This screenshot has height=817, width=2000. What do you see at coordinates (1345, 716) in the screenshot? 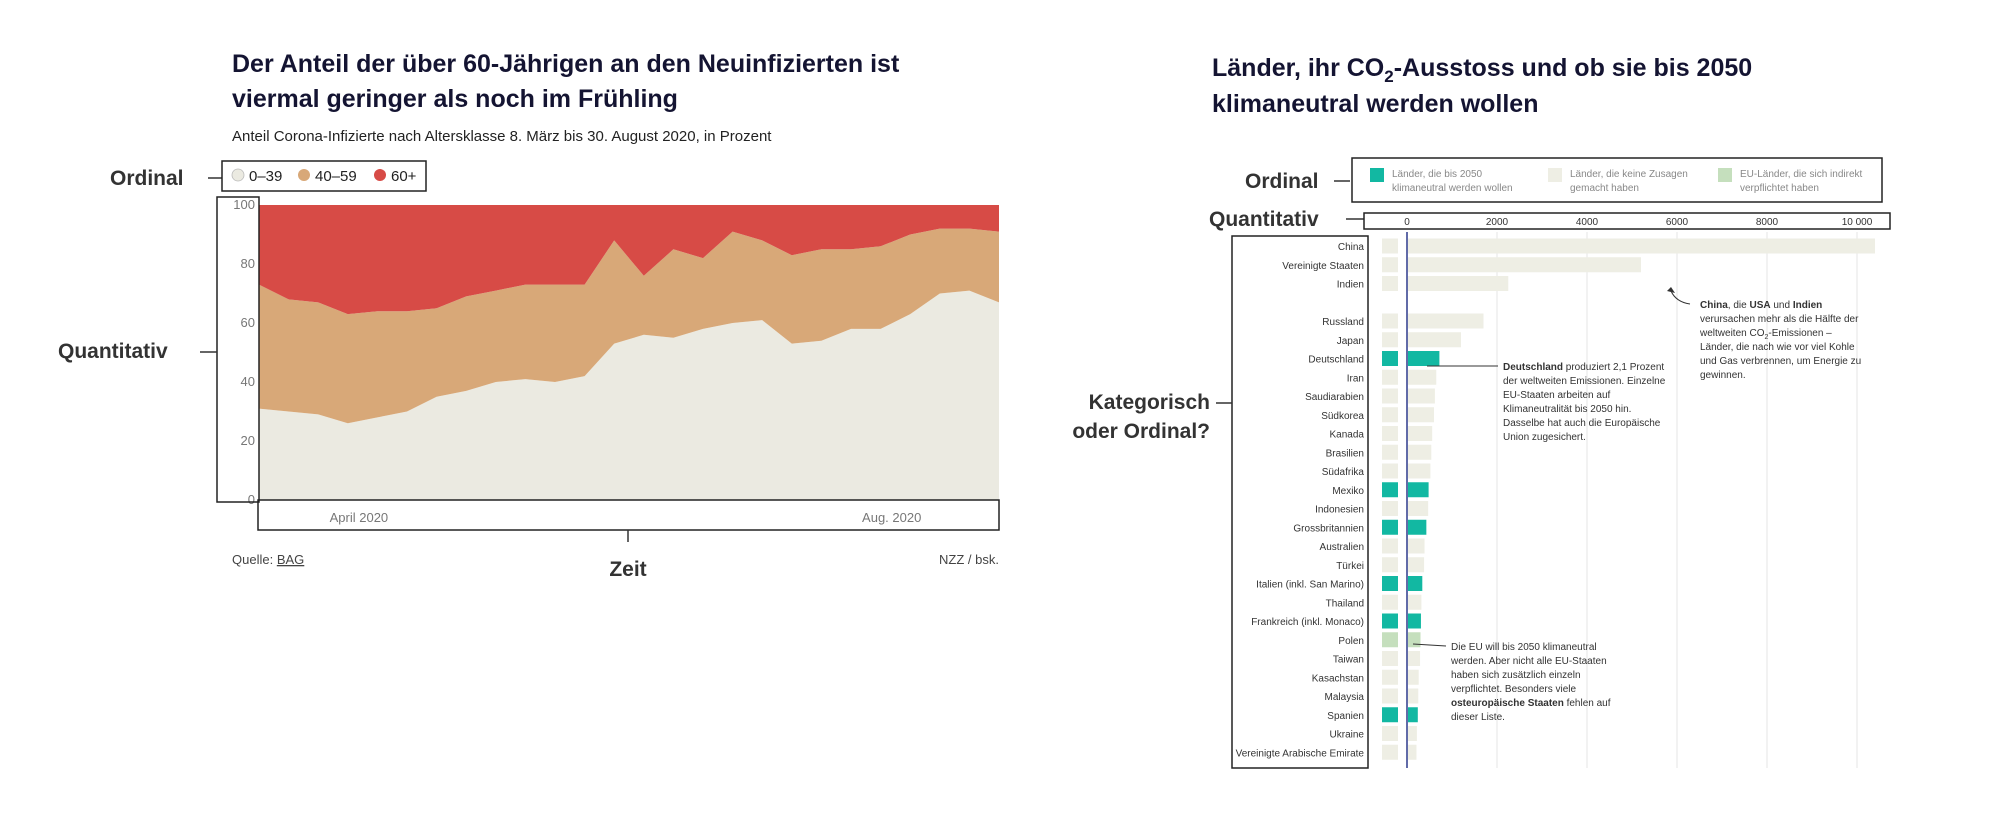
I see `category-label: Spanien` at bounding box center [1345, 716].